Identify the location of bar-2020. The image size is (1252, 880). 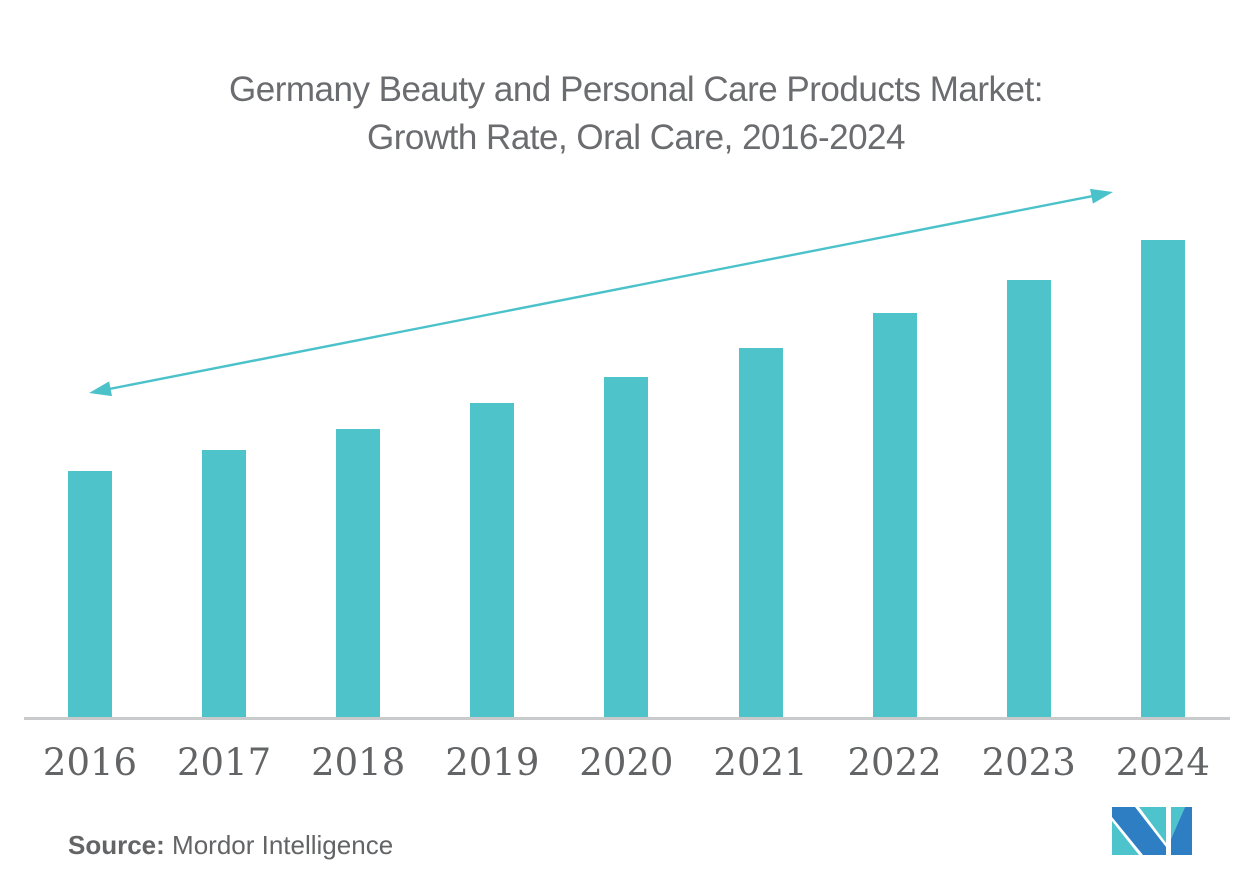
(626, 547).